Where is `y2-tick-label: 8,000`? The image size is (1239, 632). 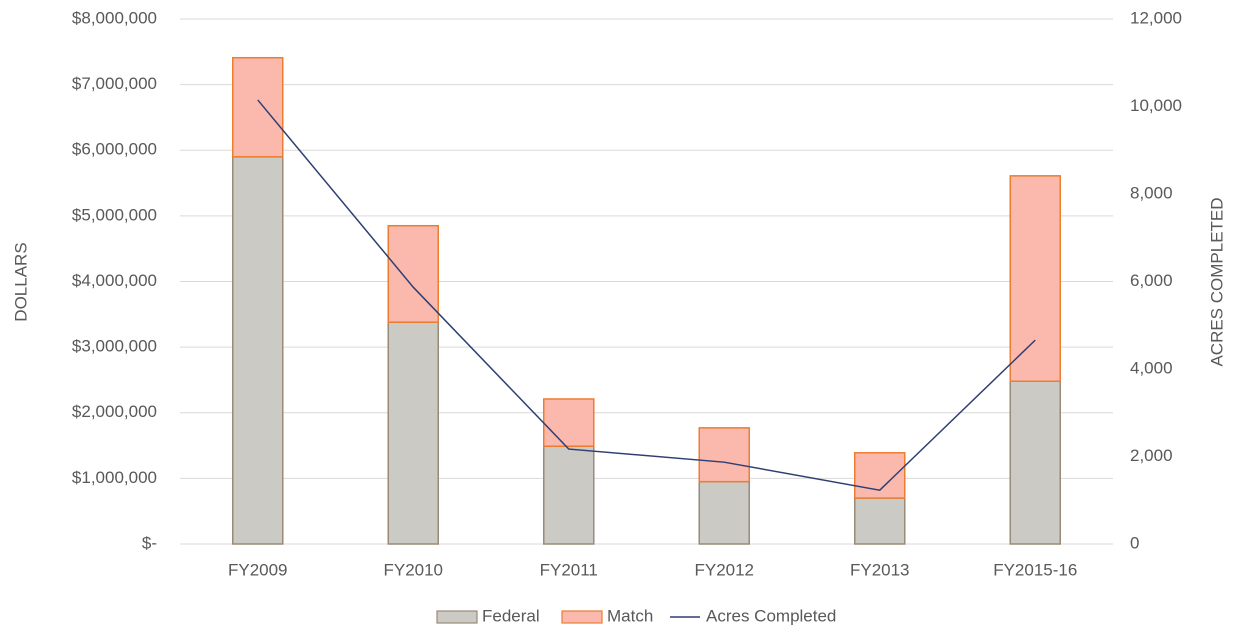 y2-tick-label: 8,000 is located at coordinates (1151, 192).